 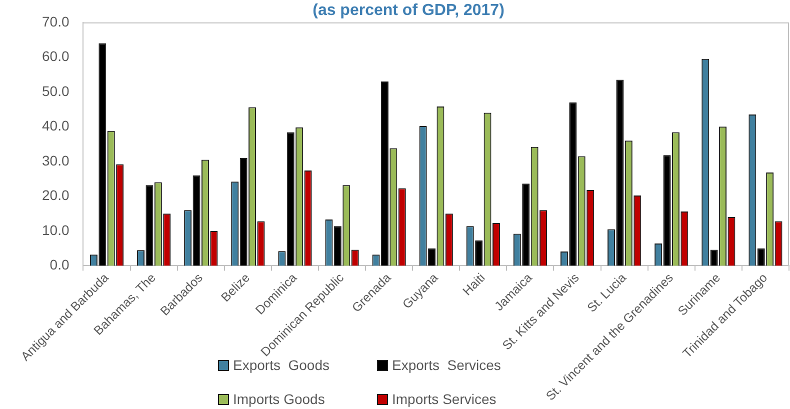 I want to click on y-tick-label: 0.0, so click(x=60, y=264).